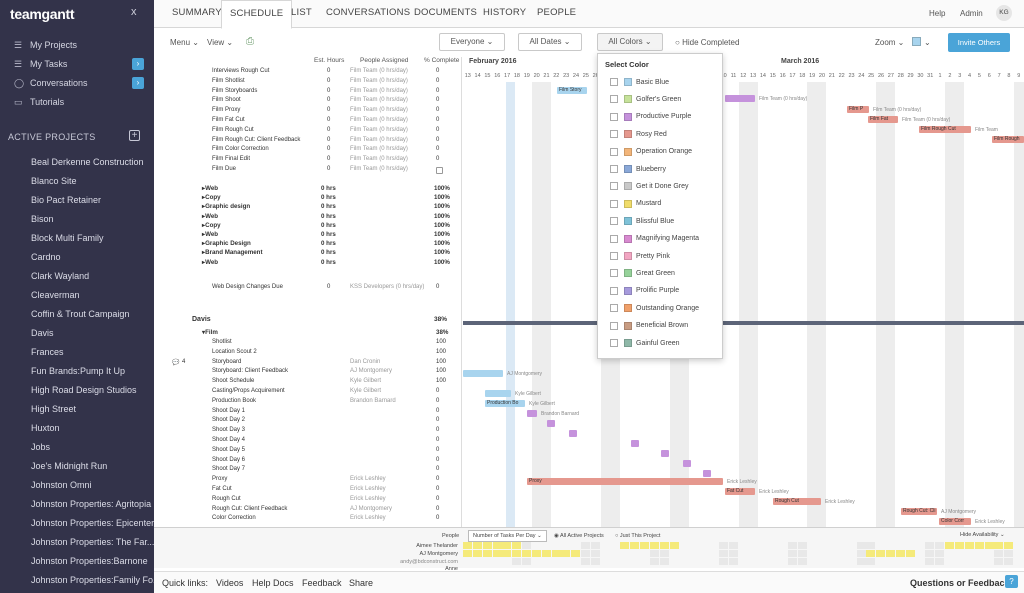  What do you see at coordinates (227, 361) in the screenshot?
I see `task-name: Storyboard` at bounding box center [227, 361].